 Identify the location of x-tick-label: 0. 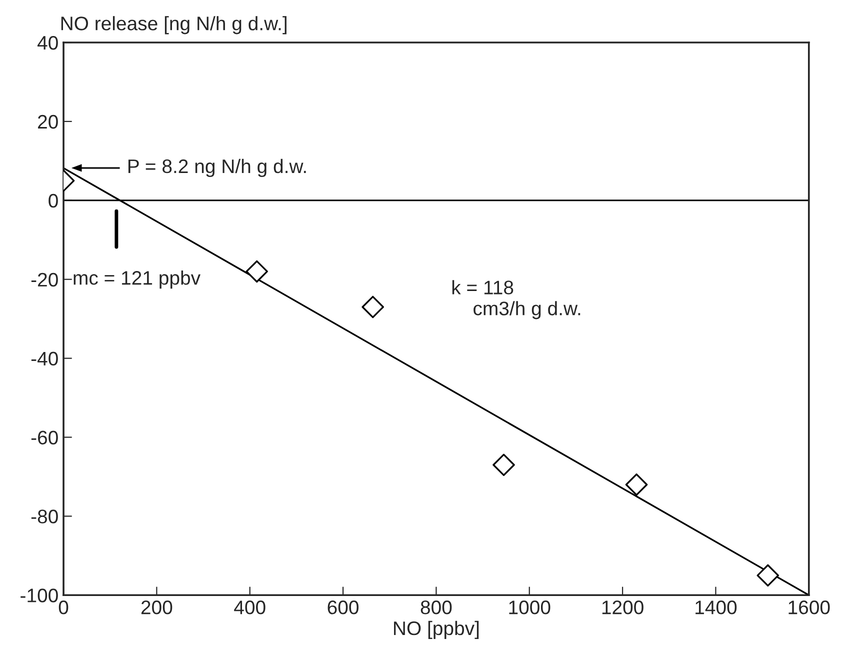
(63, 607).